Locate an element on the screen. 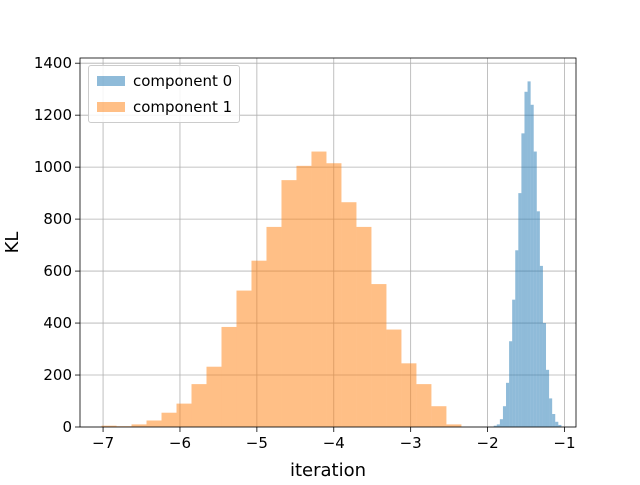  x-tick-label: −3 is located at coordinates (411, 443).